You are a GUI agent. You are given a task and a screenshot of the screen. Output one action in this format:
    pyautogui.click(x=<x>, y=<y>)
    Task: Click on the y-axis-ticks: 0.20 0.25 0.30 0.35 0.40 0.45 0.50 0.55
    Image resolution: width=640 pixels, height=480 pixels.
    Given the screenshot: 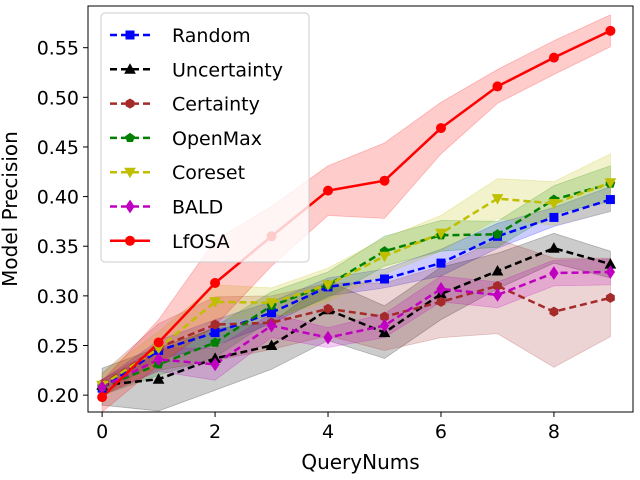 What is the action you would take?
    pyautogui.click(x=62, y=222)
    